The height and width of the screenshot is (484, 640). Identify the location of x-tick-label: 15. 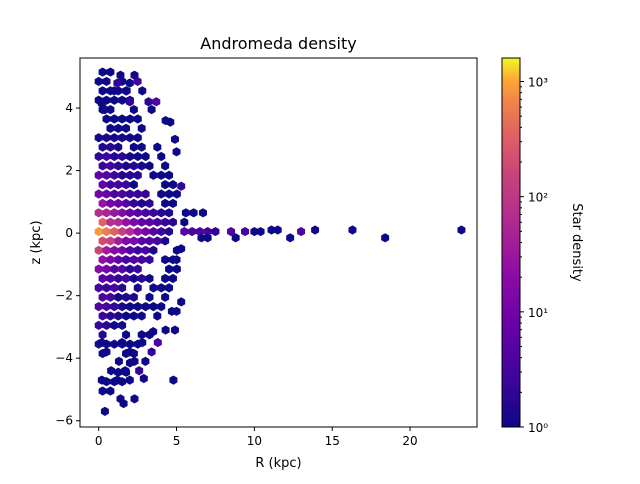
(332, 441).